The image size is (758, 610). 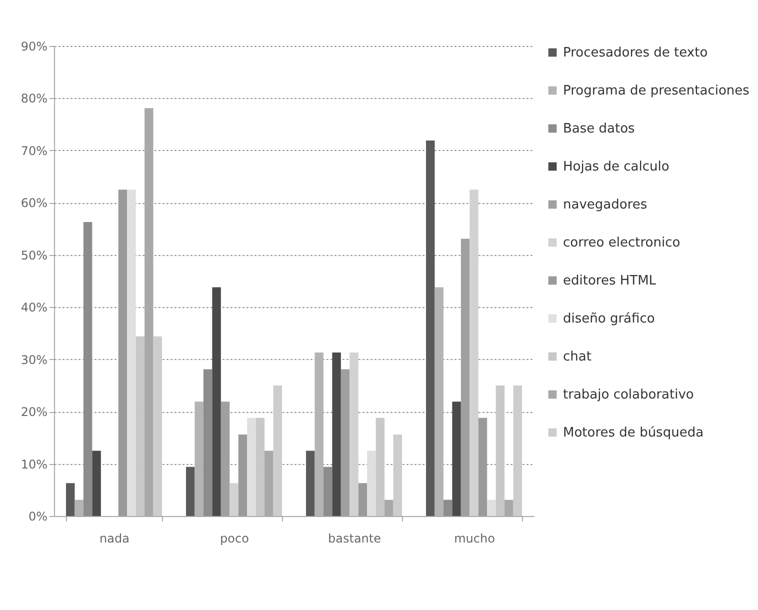 What do you see at coordinates (610, 281) in the screenshot?
I see `legend-label: editores HTML` at bounding box center [610, 281].